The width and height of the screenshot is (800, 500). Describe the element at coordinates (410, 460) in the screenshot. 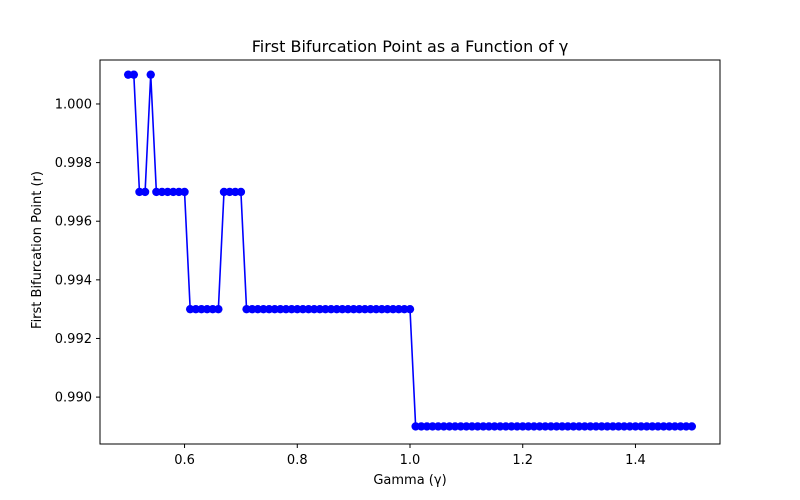

I see `x-tick-label: 1.0` at that location.